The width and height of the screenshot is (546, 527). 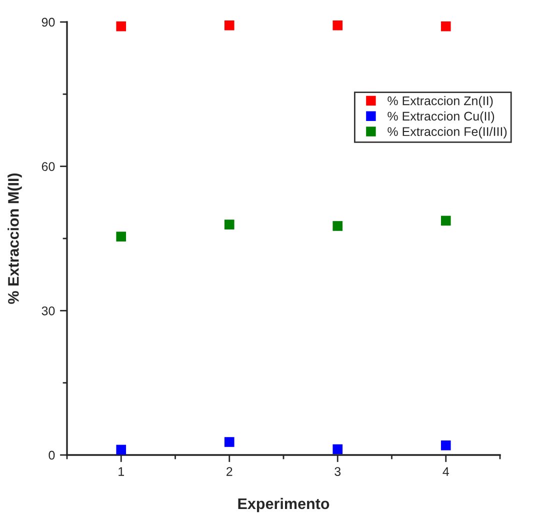 What do you see at coordinates (48, 166) in the screenshot?
I see `y-tick-label: 60` at bounding box center [48, 166].